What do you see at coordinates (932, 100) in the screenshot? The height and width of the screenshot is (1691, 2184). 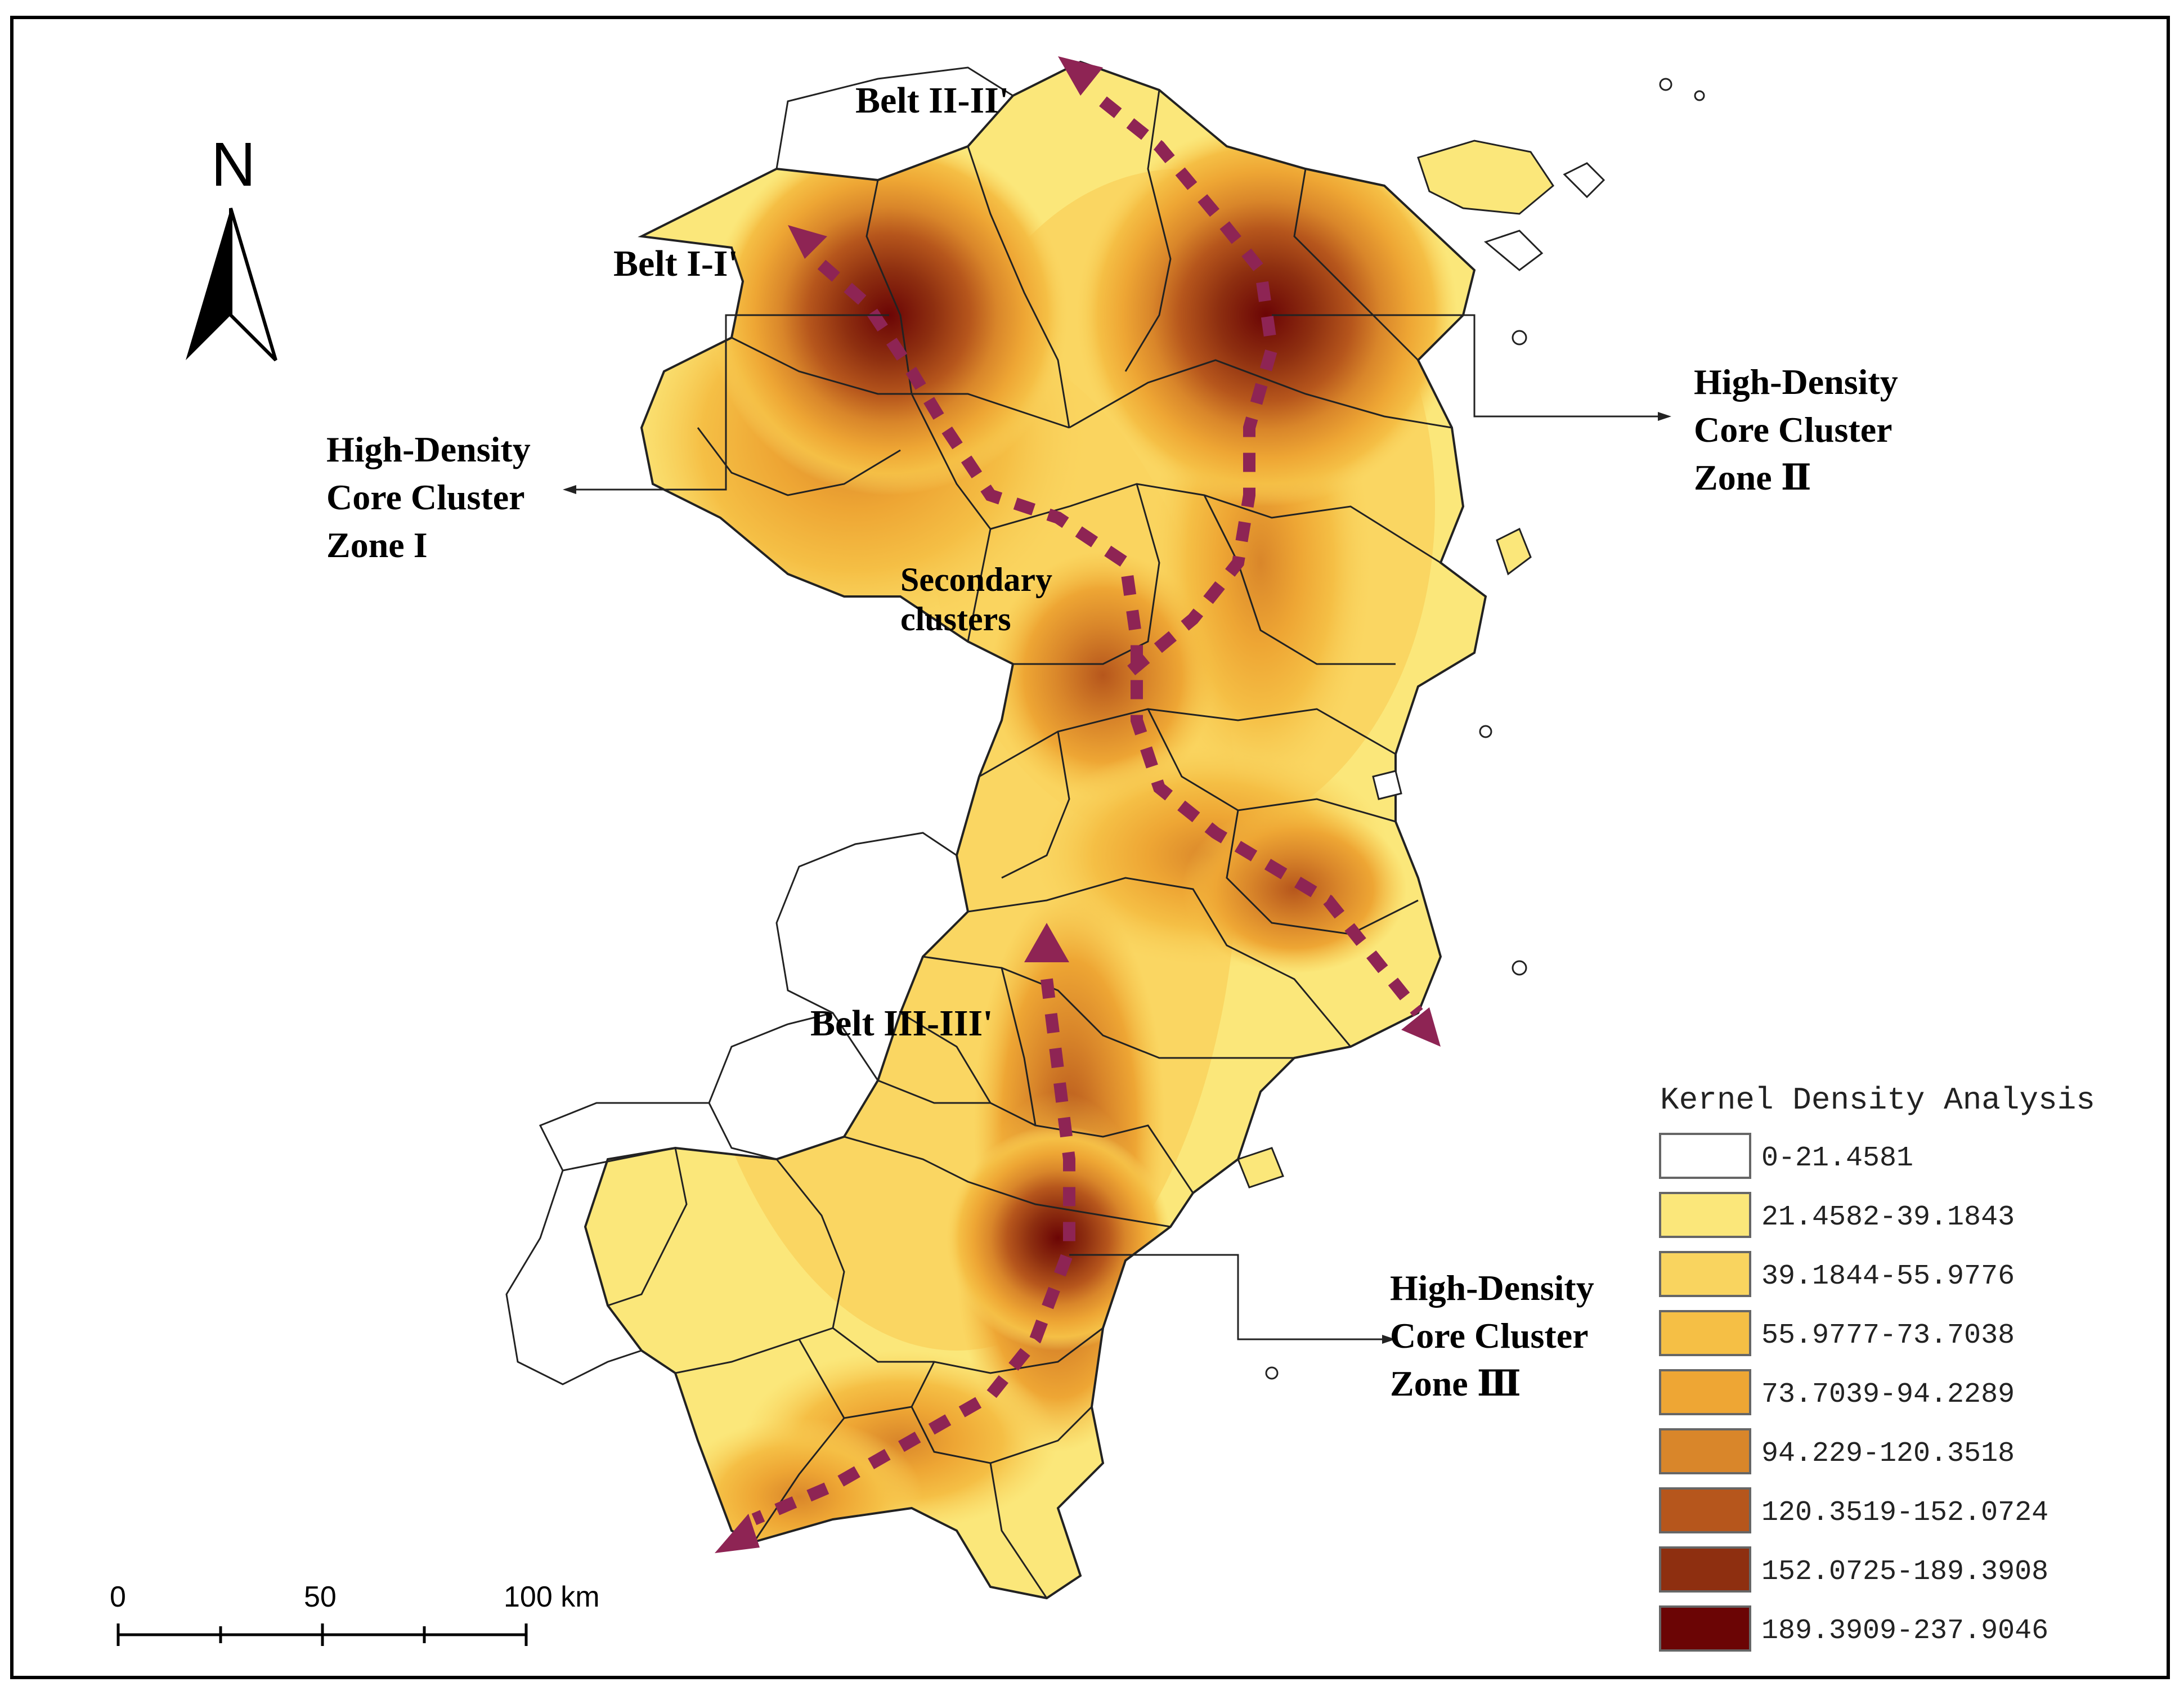 I see `belt-2-label: Belt II-II'` at bounding box center [932, 100].